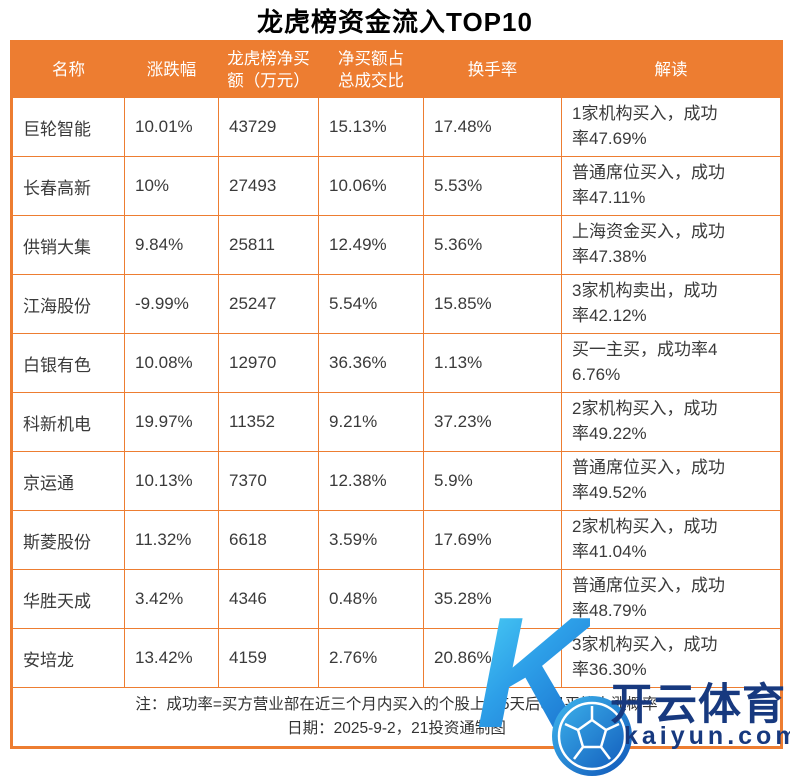 The width and height of the screenshot is (790, 783). What do you see at coordinates (171, 363) in the screenshot?
I see `cell-change: 10.08%` at bounding box center [171, 363].